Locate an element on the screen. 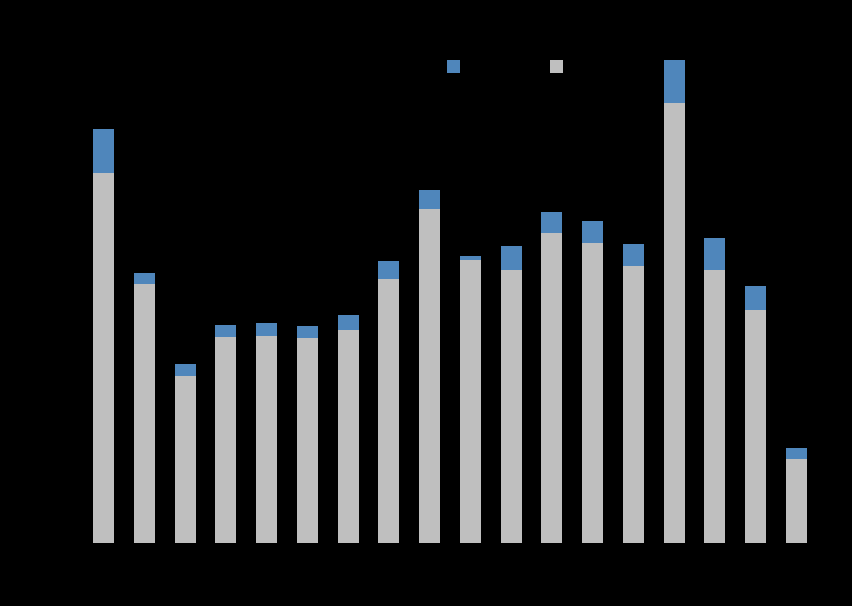 The width and height of the screenshot is (852, 606). legend-swatch-gray-series is located at coordinates (556, 66).